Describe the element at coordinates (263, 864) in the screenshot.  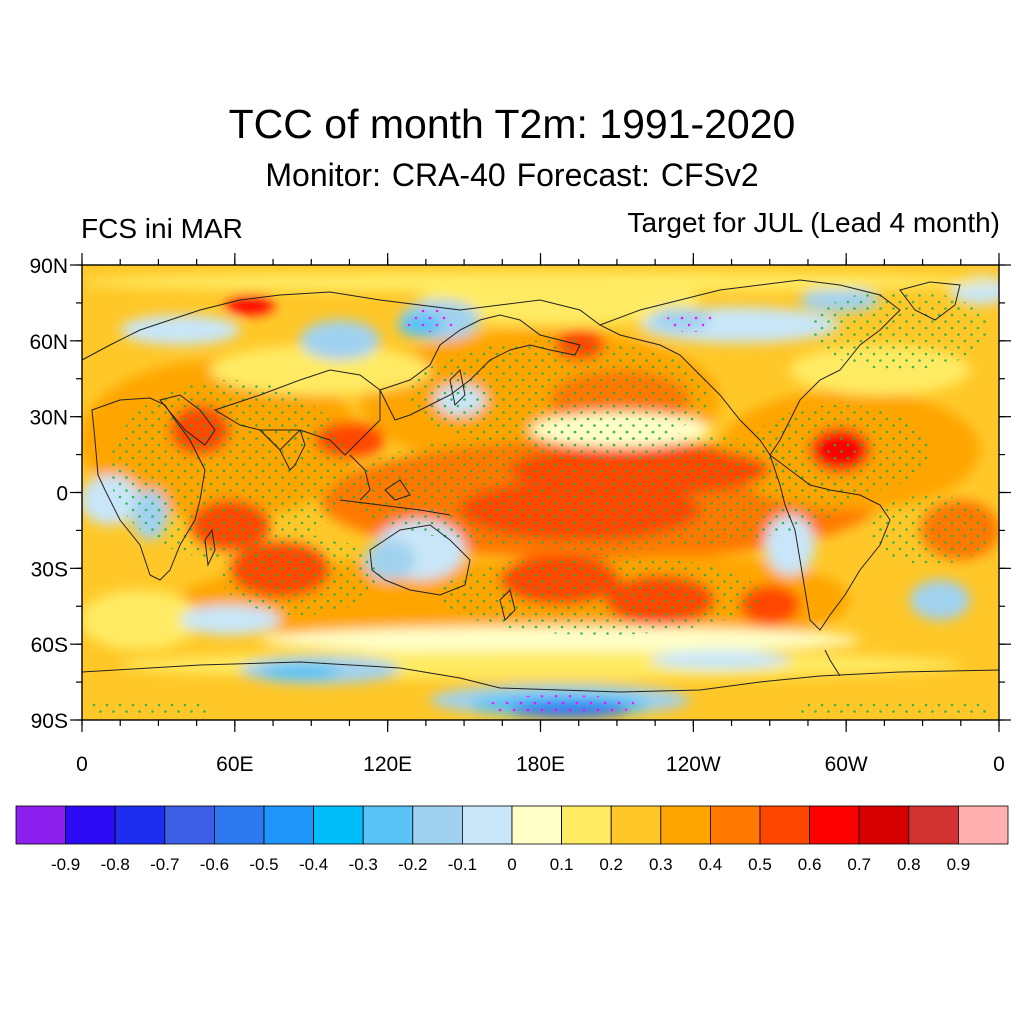
I see `colorbar-label: -0.5` at that location.